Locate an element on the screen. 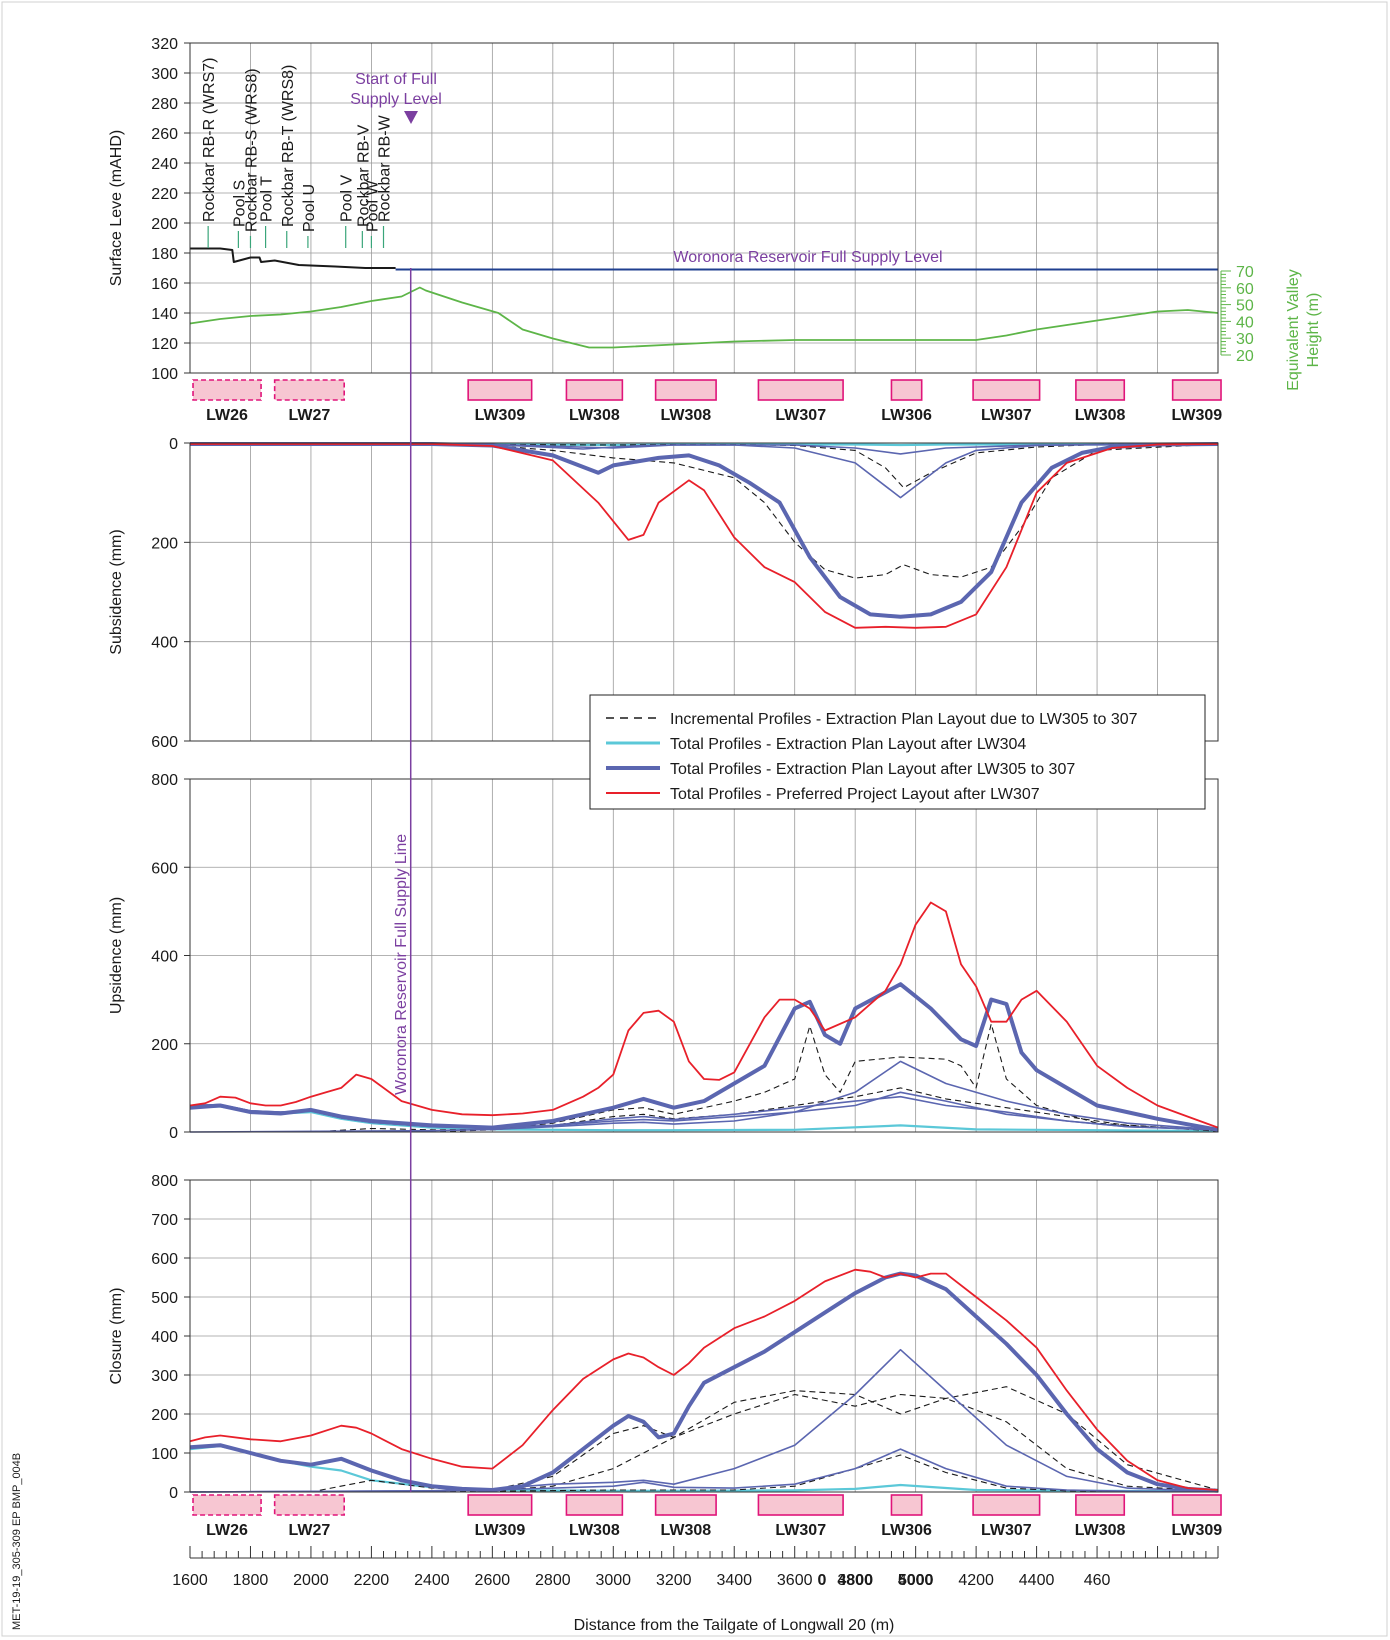  y-tick-label-3: 200 is located at coordinates (164, 1415).